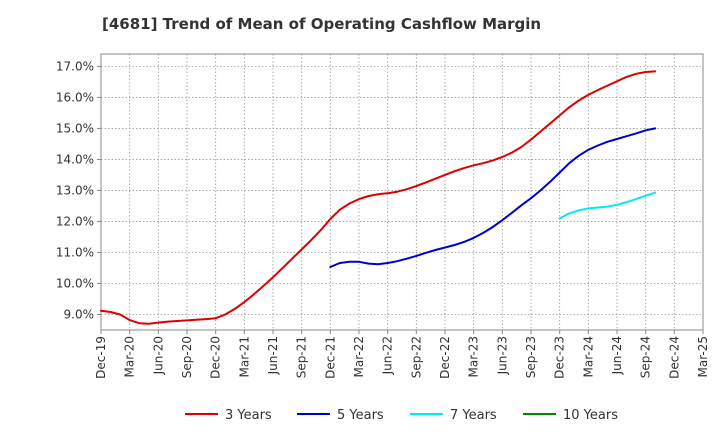  What do you see at coordinates (273, 355) in the screenshot?
I see `x-tick-label: Jun-21` at bounding box center [273, 355].